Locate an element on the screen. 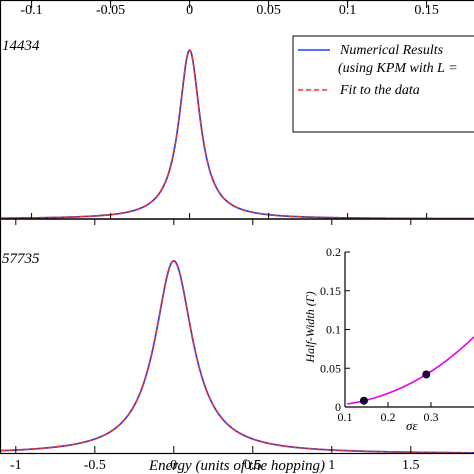 This screenshot has height=474, width=474. x-tick-label: 1.5 is located at coordinates (411, 465).